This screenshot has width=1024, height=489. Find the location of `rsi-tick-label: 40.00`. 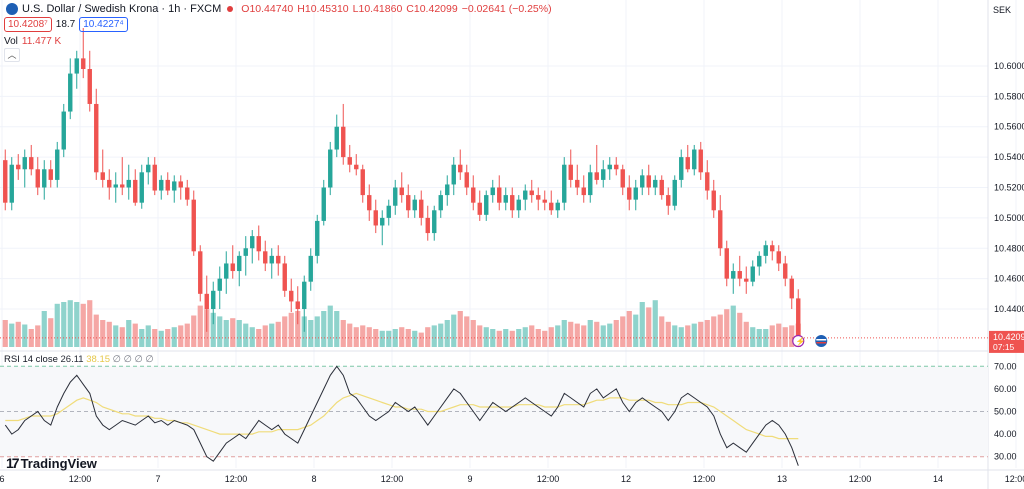

rsi-tick-label: 40.00 is located at coordinates (1005, 434).